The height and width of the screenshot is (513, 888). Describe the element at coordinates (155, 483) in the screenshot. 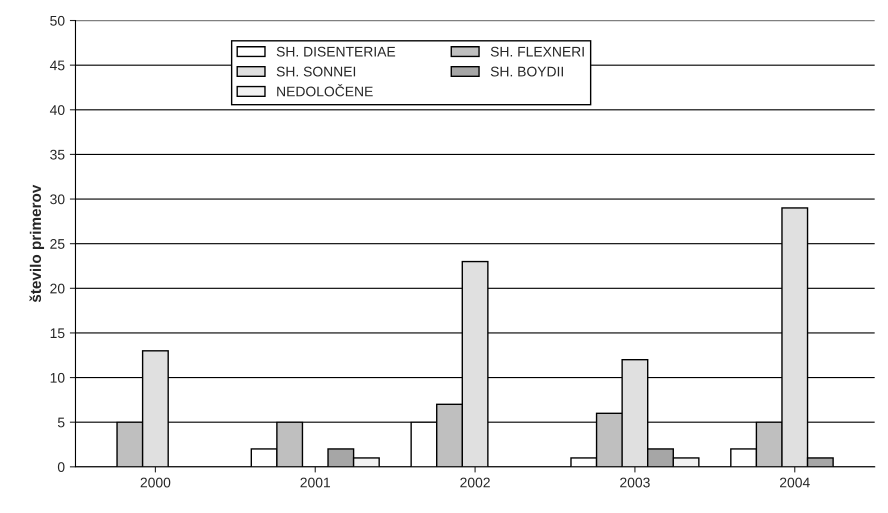

I see `x-tick-label: 2000` at that location.